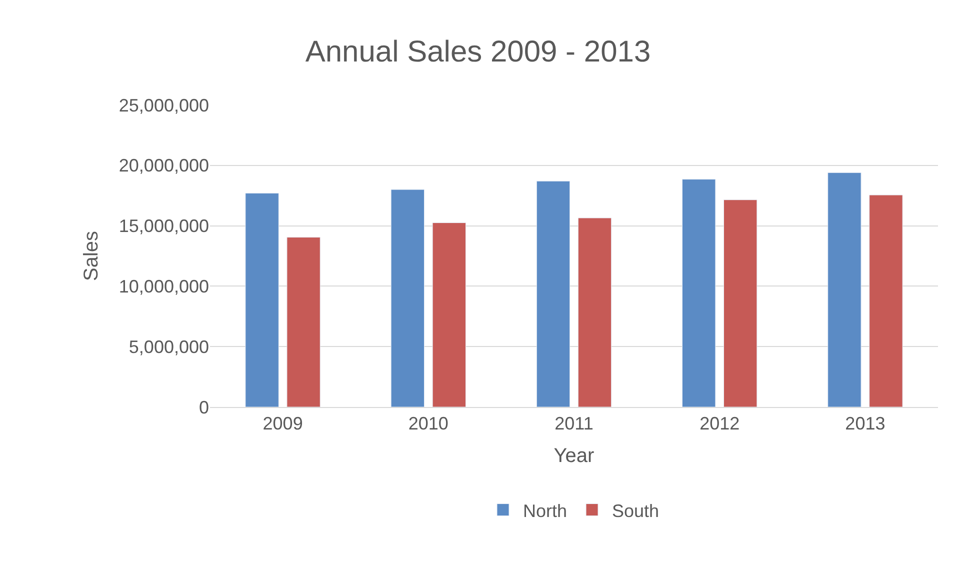 This screenshot has height=582, width=956. I want to click on x-tick-label: 2009, so click(282, 424).